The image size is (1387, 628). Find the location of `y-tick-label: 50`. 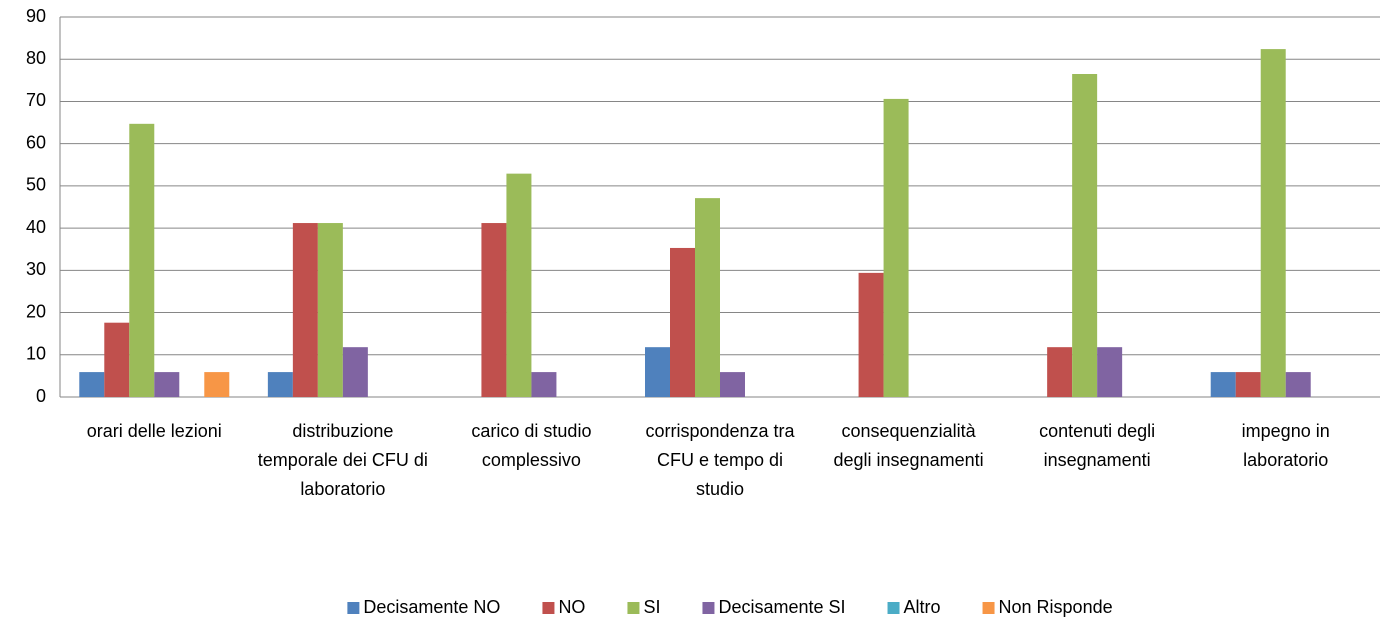

y-tick-label: 50 is located at coordinates (36, 185).